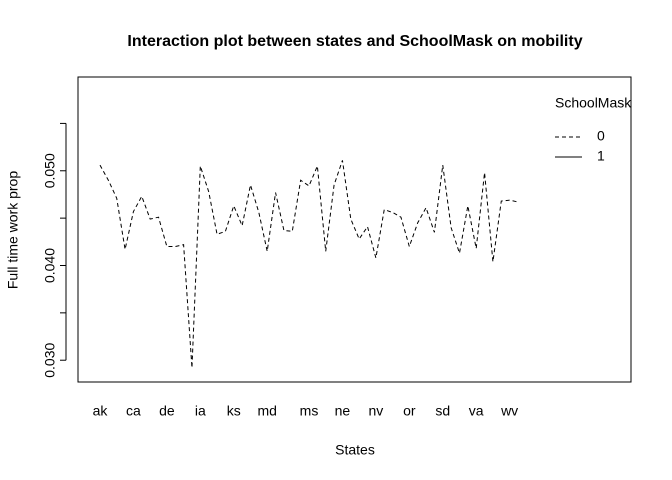 The height and width of the screenshot is (480, 672). I want to click on x-tick-label: md, so click(266, 411).